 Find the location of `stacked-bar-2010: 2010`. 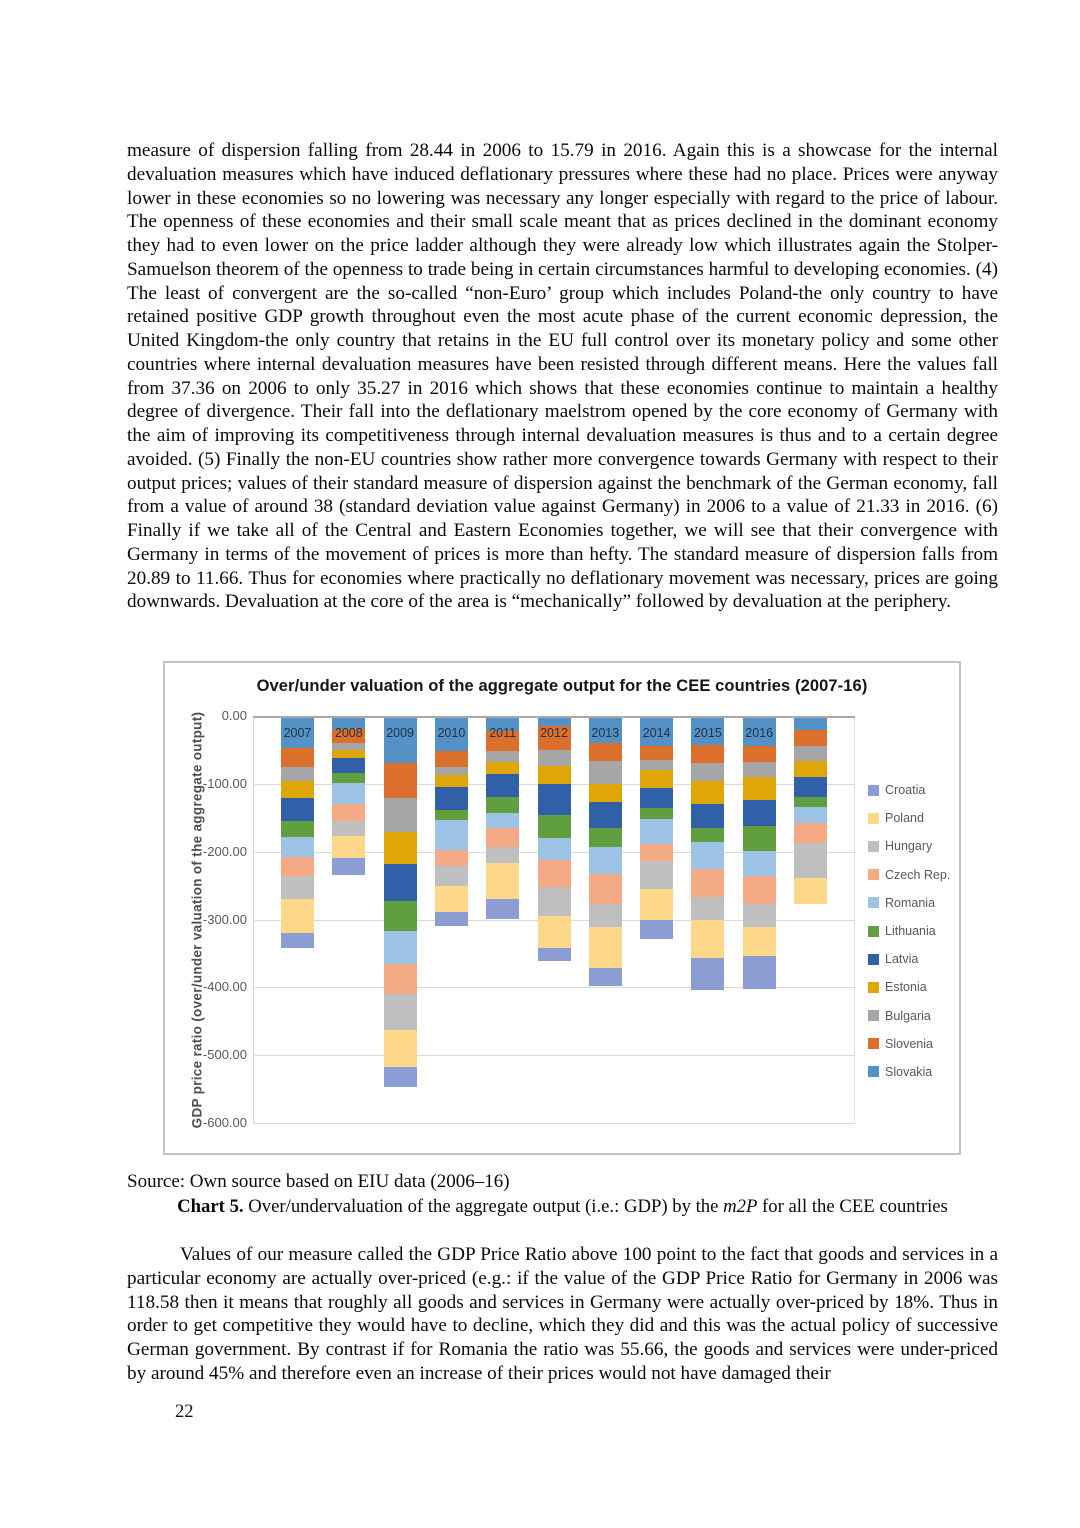

stacked-bar-2010: 2010 is located at coordinates (451, 821).